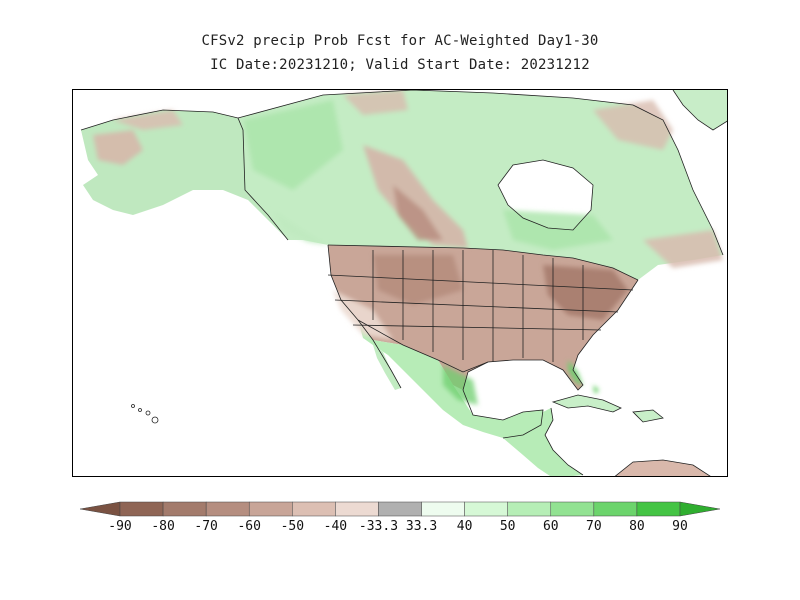 The height and width of the screenshot is (600, 800). Describe the element at coordinates (700, 110) in the screenshot. I see `greenland-region` at that location.